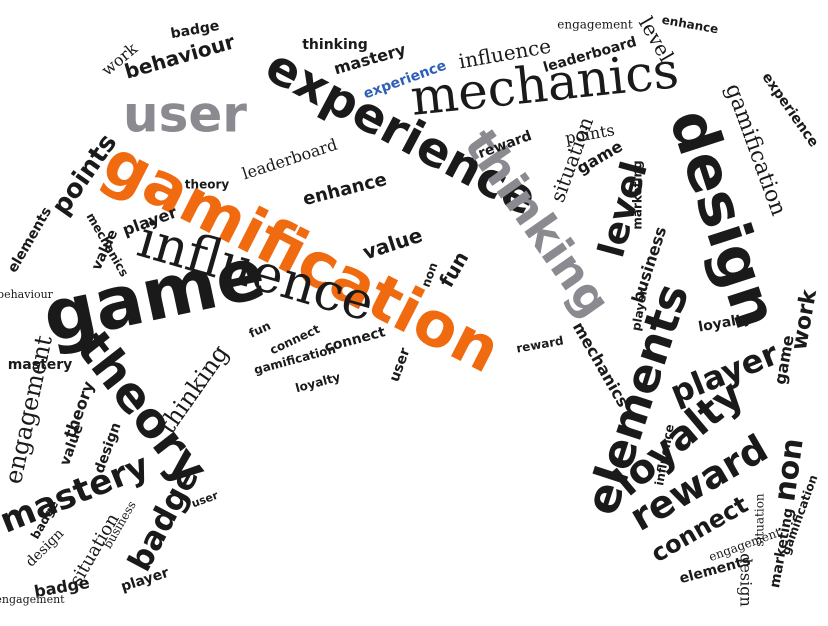  What do you see at coordinates (783, 360) in the screenshot?
I see `word-game-right: game` at bounding box center [783, 360].